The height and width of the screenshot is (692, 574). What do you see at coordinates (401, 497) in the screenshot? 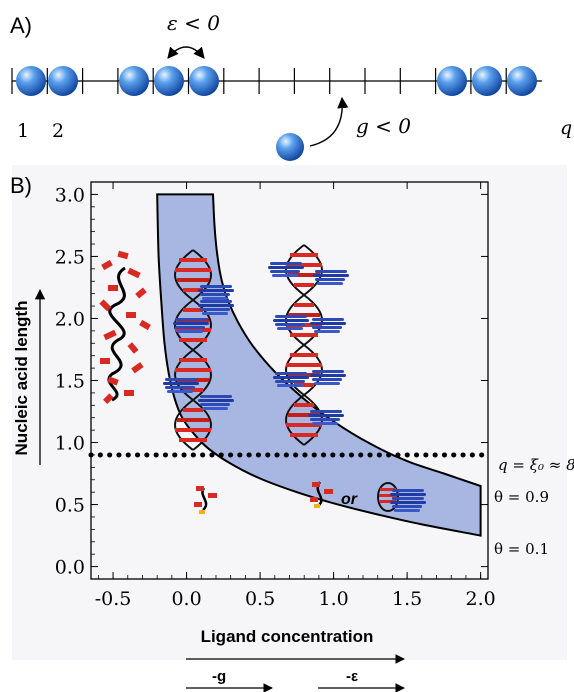
I see `short-bound-fragment` at bounding box center [401, 497].